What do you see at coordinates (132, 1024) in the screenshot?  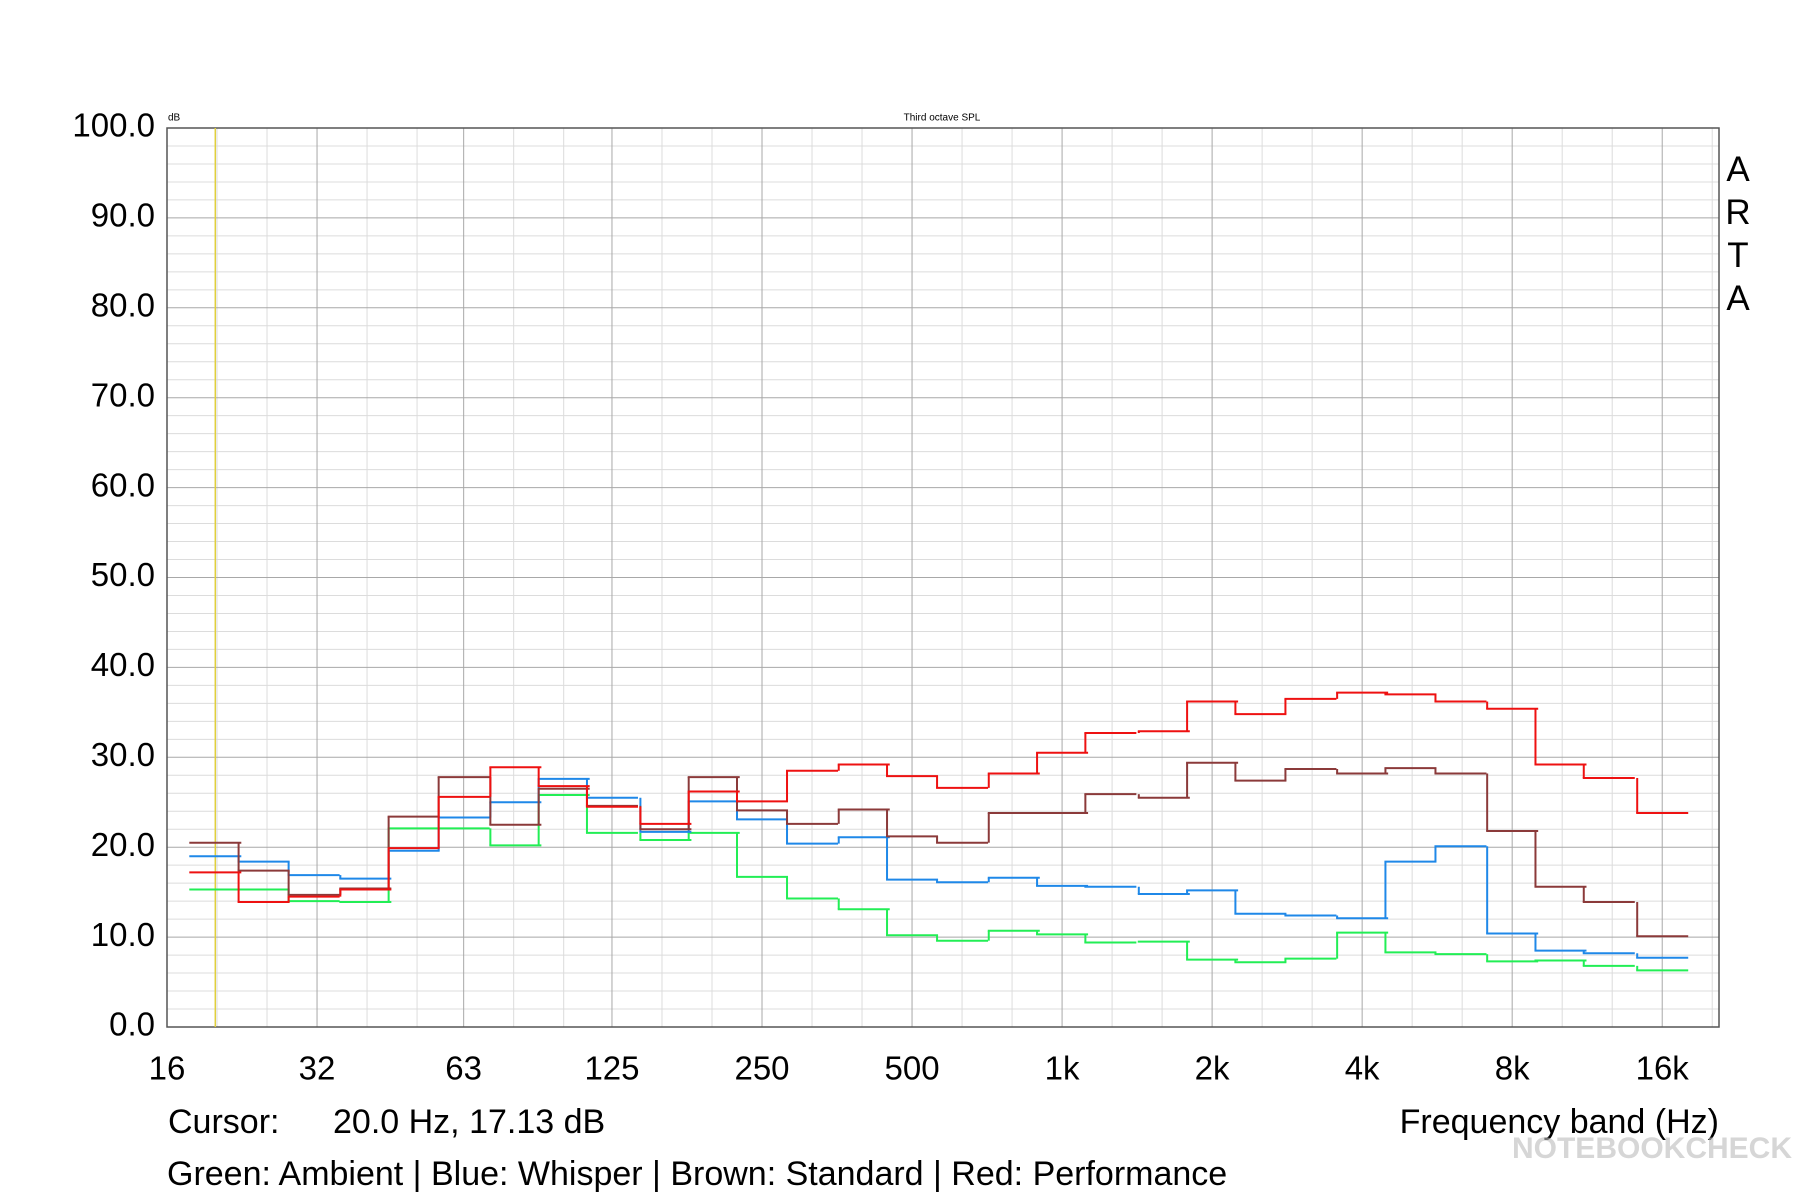 I see `y-tick-label: 0.0` at bounding box center [132, 1024].